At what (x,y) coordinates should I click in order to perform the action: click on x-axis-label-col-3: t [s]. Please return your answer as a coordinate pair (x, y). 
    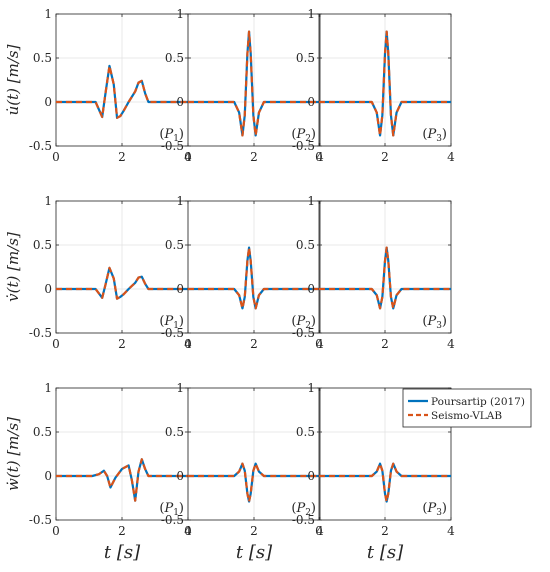
    Looking at the image, I should click on (385, 552).